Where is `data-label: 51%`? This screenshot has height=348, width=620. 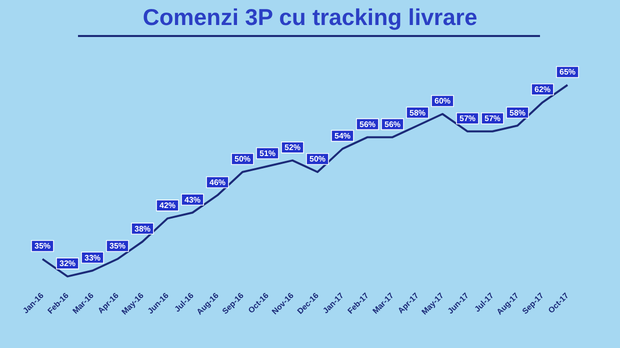
data-label: 51% is located at coordinates (267, 153).